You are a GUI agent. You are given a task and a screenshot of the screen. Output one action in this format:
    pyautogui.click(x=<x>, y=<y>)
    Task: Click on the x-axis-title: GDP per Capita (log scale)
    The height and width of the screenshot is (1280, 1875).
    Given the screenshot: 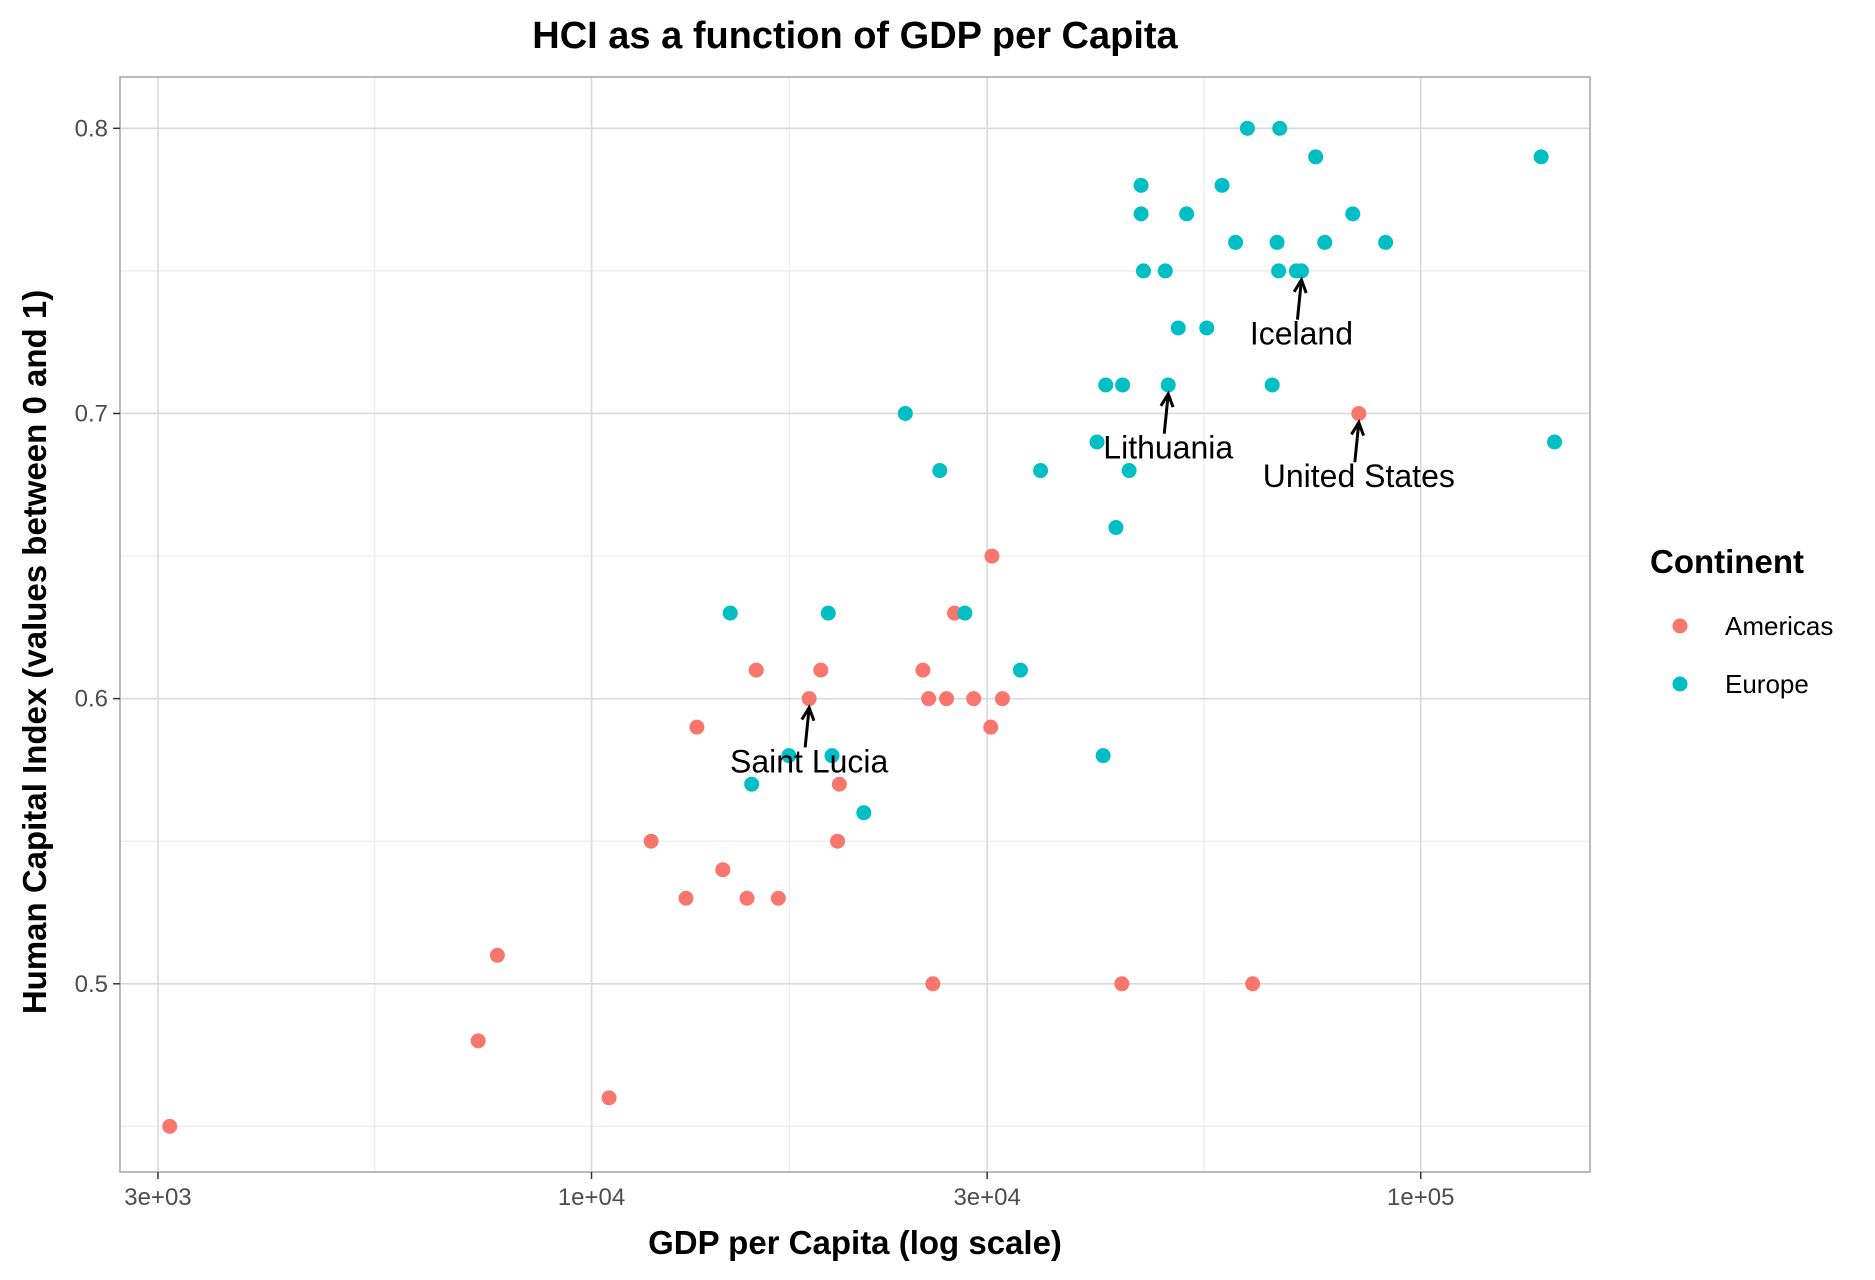 What is the action you would take?
    pyautogui.click(x=855, y=1242)
    